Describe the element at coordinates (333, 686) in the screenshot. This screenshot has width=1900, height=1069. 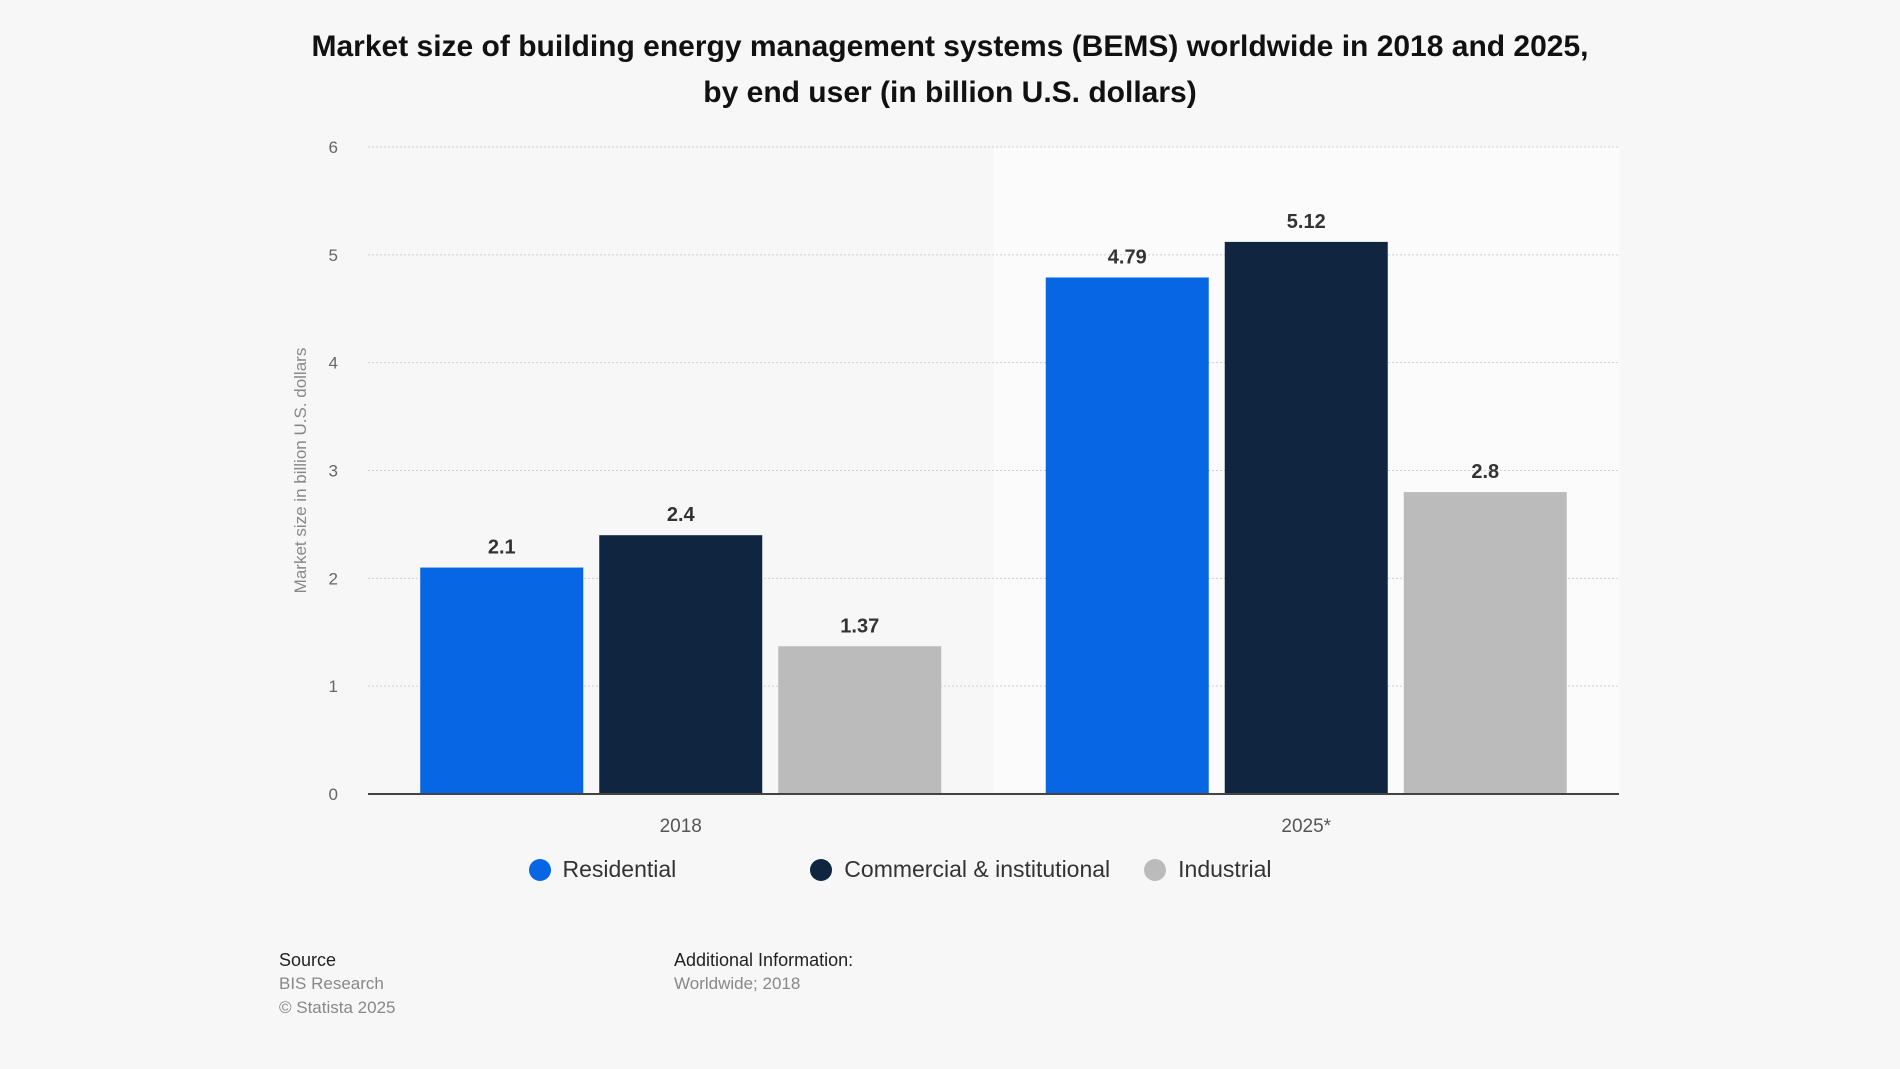
I see `y-tick-label: 1` at that location.